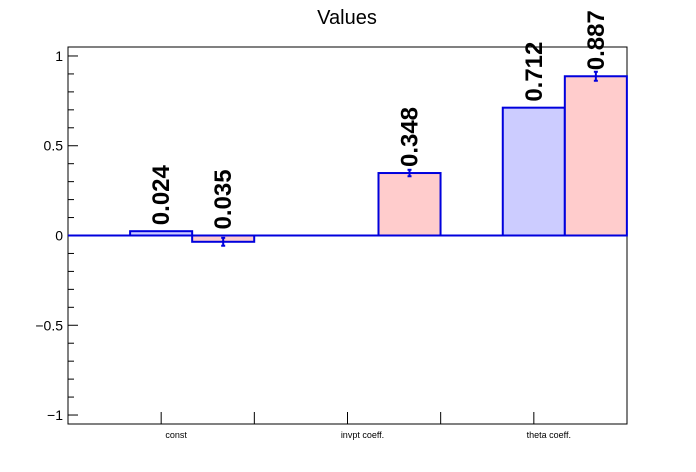  What do you see at coordinates (49, 325) in the screenshot?
I see `y-tick-label: −0.5` at bounding box center [49, 325].